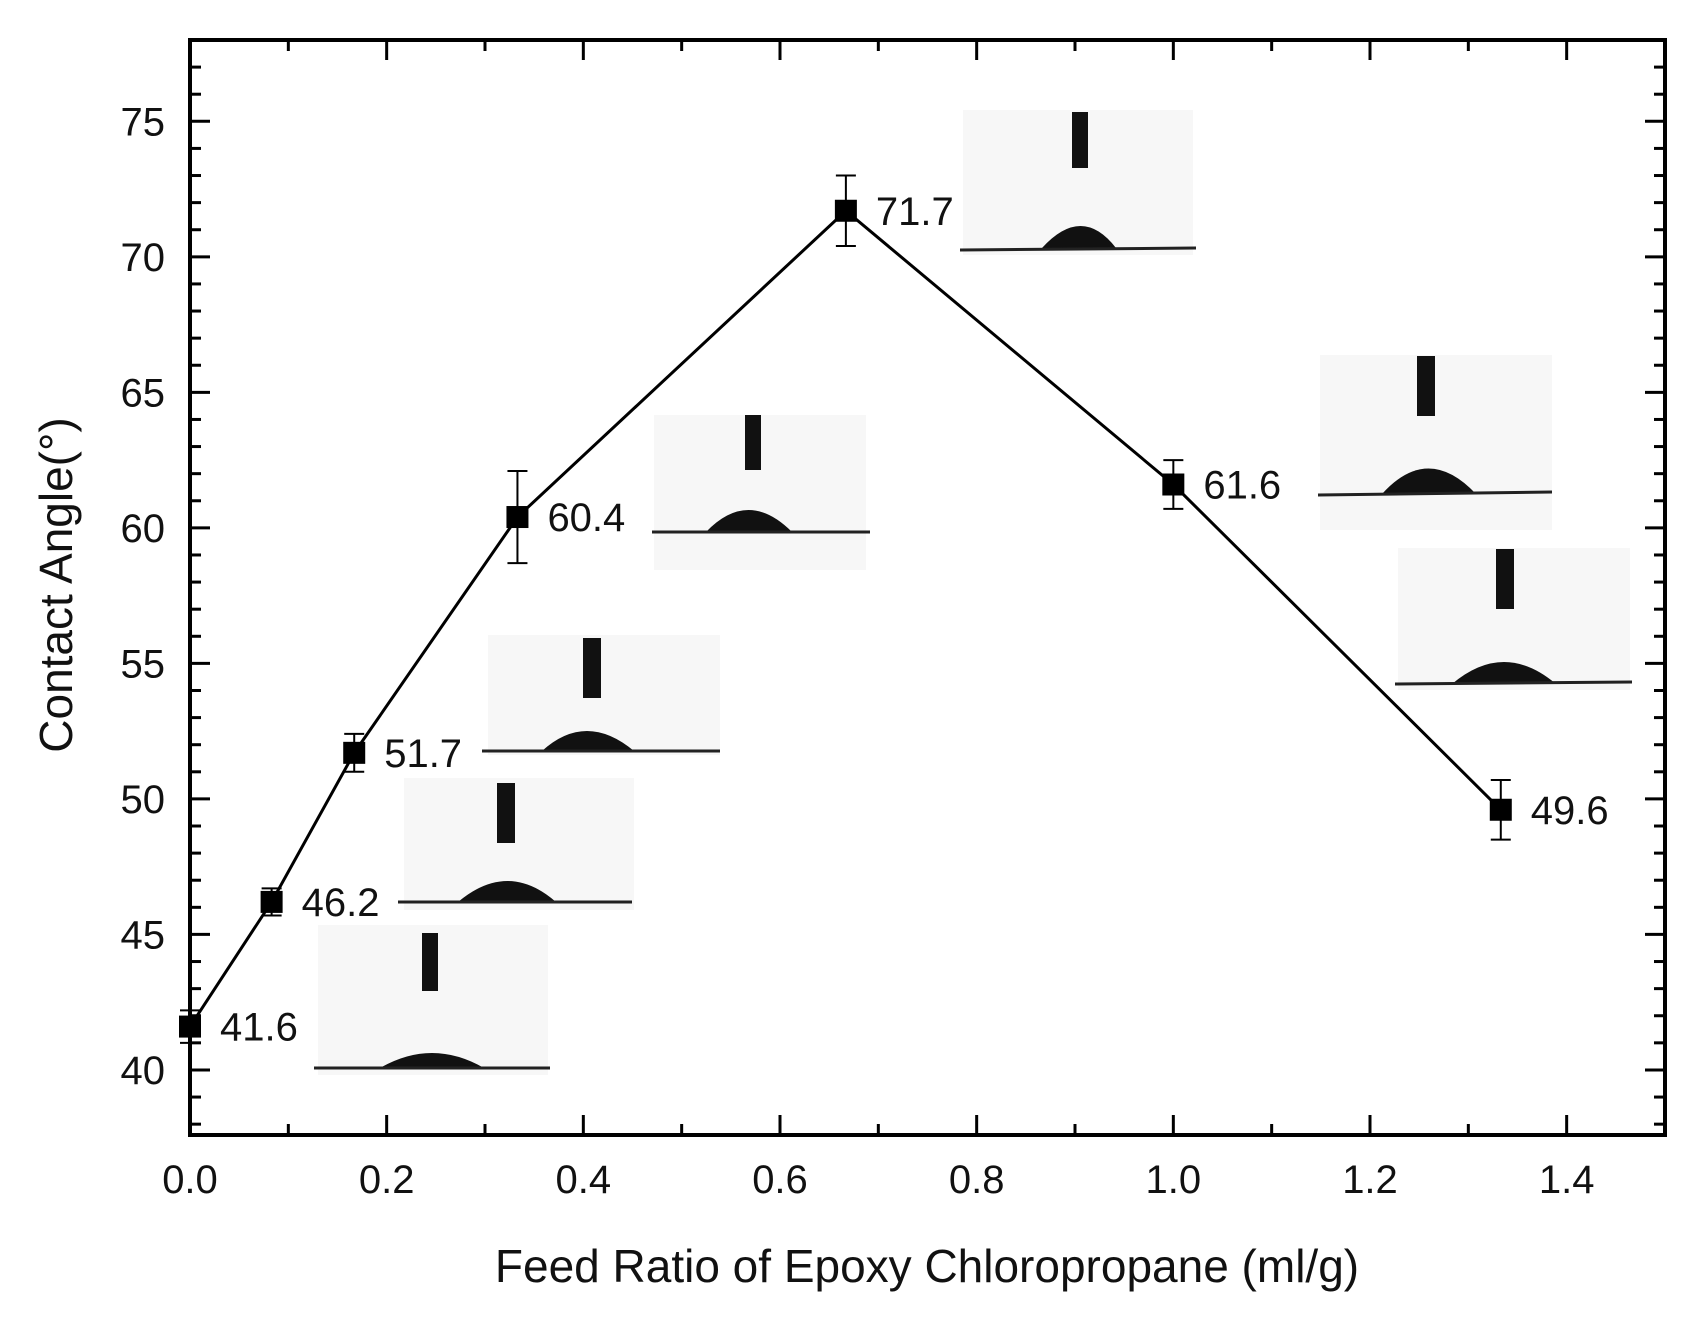 This screenshot has width=1700, height=1317. Describe the element at coordinates (1567, 1180) in the screenshot. I see `x-tick-label: 1.4` at that location.